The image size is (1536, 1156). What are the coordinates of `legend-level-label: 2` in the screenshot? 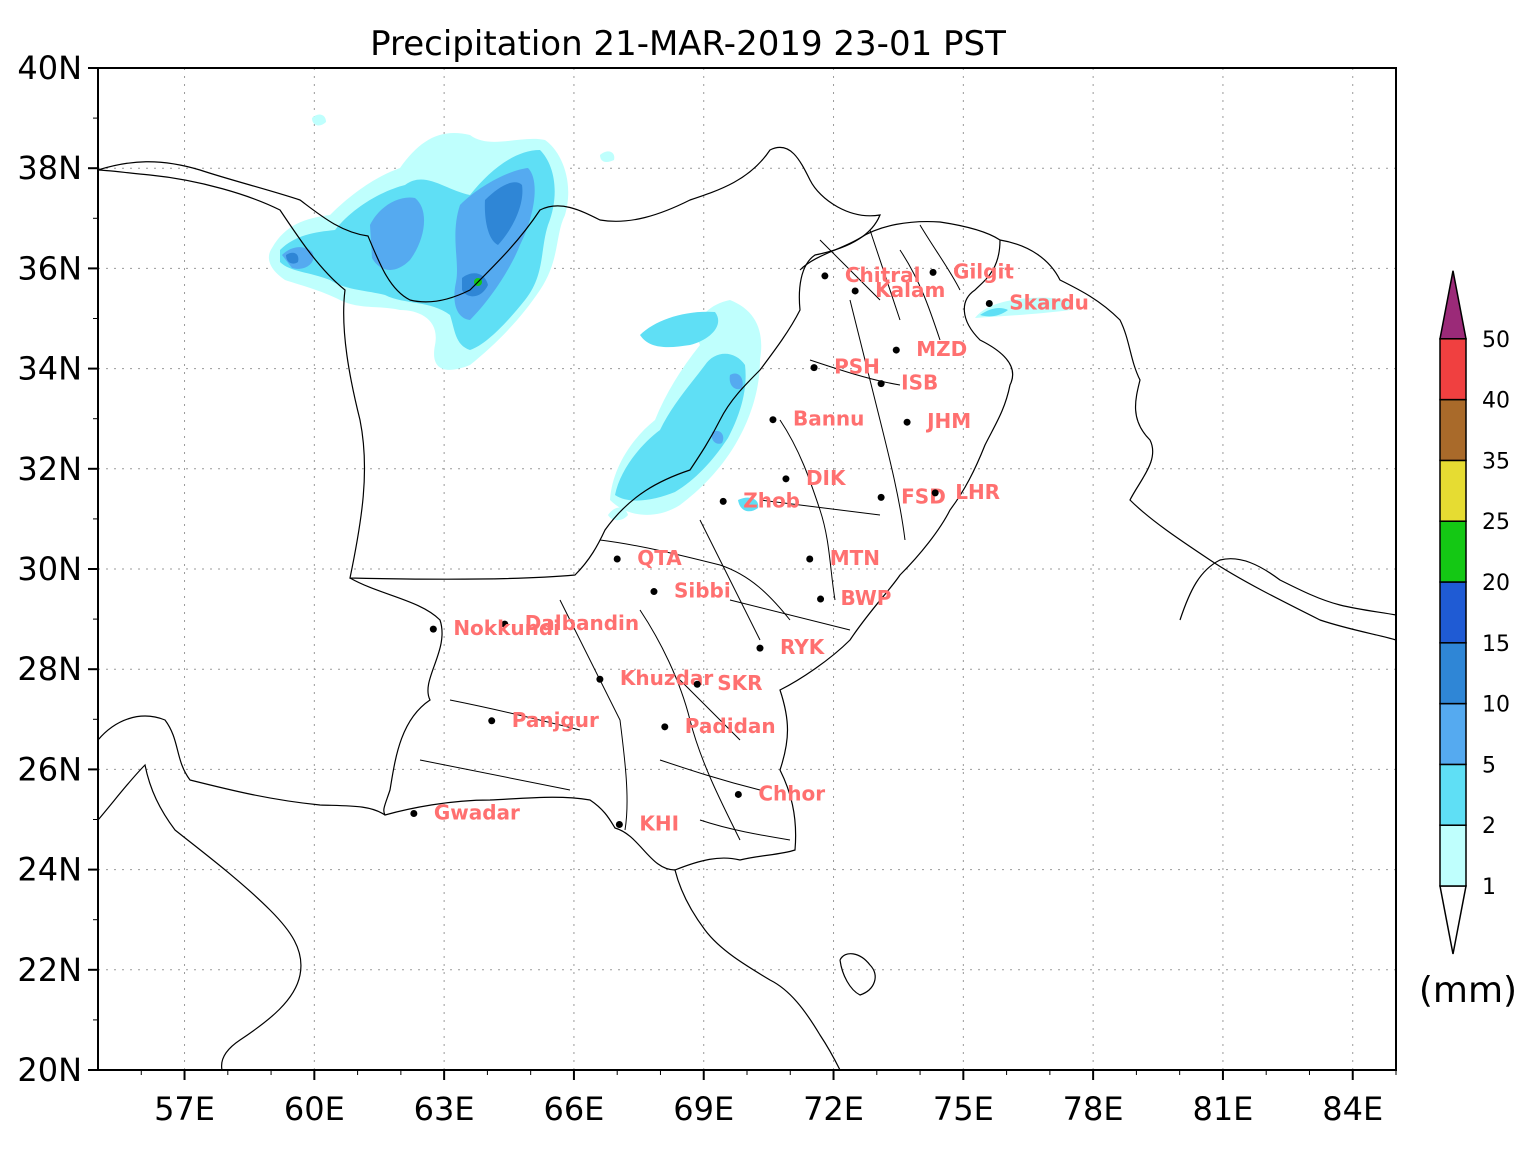 It's located at (1489, 826).